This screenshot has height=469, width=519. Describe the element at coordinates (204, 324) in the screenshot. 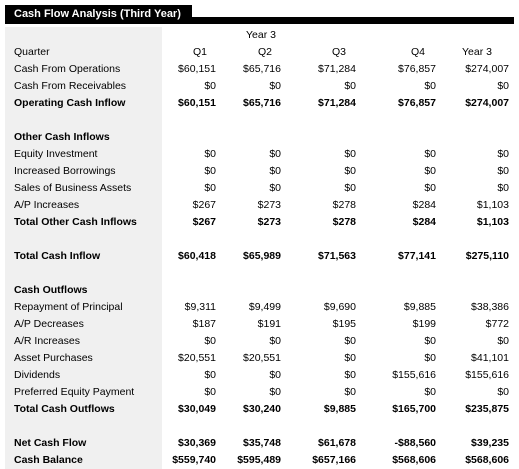

I see `row-value: $187` at that location.